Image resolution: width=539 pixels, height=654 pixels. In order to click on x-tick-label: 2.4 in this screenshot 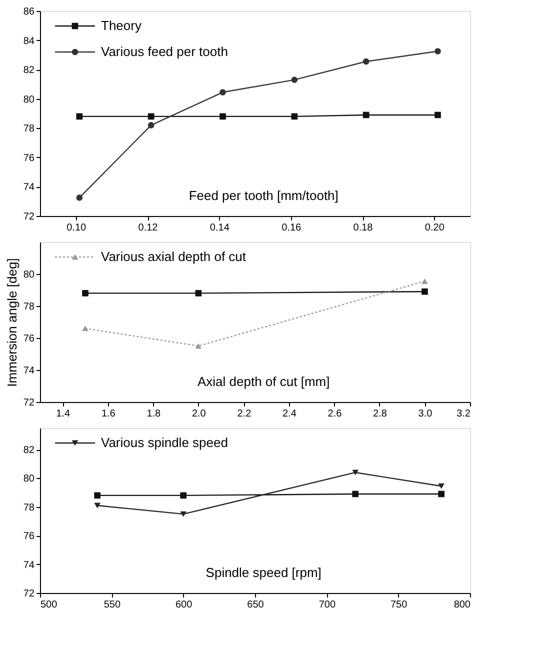, I will do `click(289, 414)`.